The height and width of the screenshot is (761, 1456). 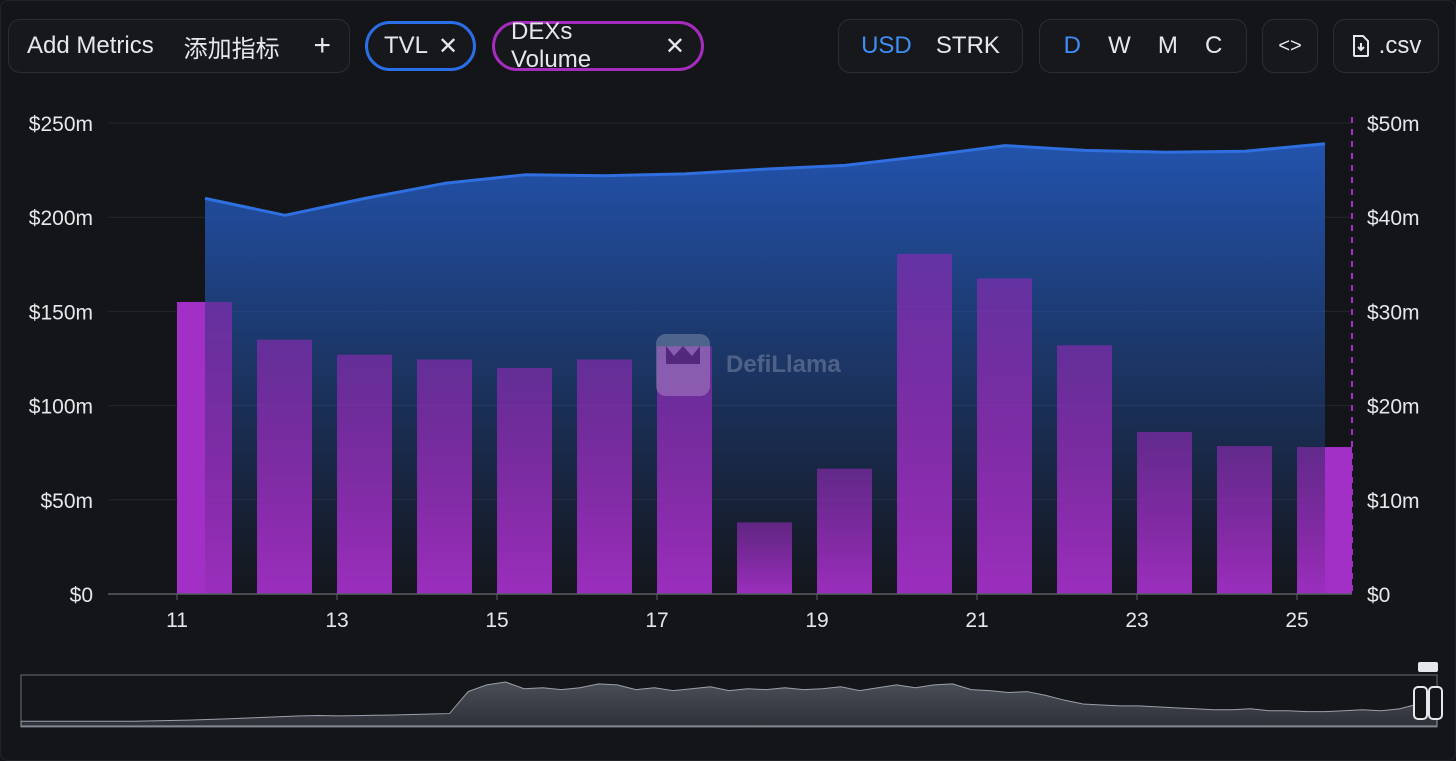 I want to click on y-right-tick-label: $10m, so click(x=1393, y=501).